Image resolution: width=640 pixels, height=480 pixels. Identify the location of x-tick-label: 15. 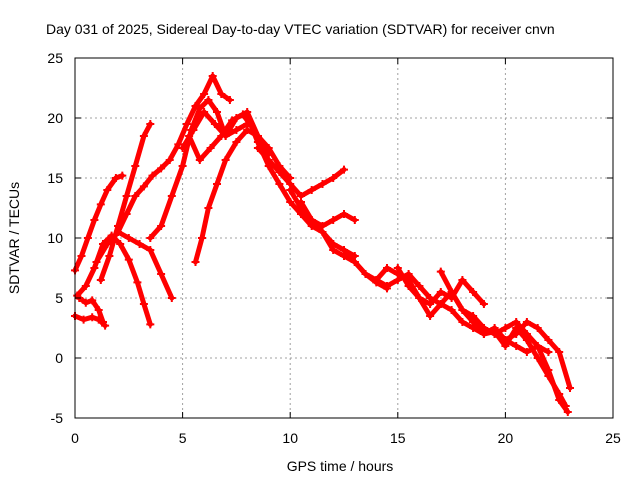
(398, 438).